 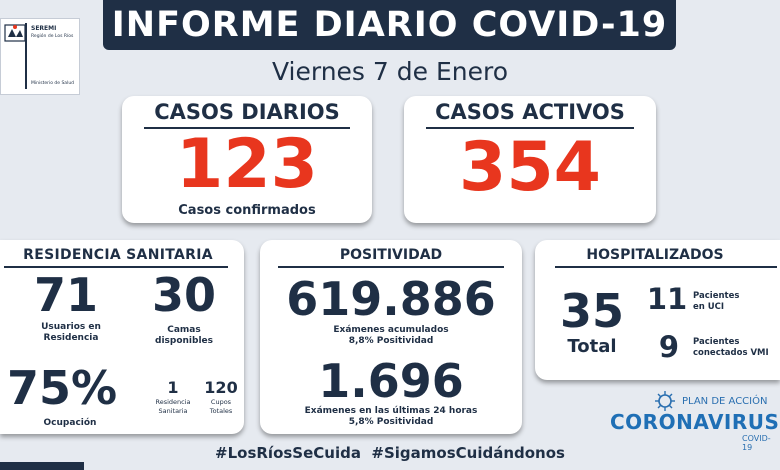 I want to click on logo-divider, so click(x=26, y=56).